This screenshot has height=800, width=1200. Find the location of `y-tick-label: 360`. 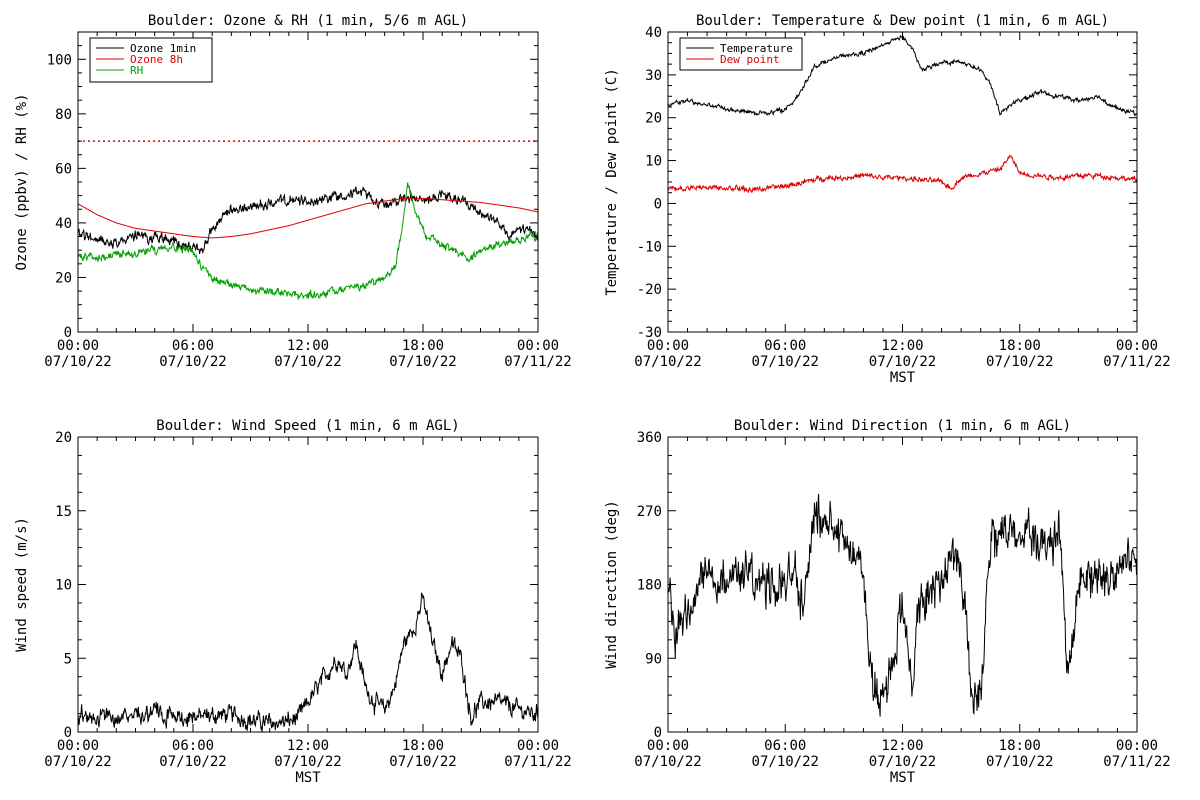

y-tick-label: 360 is located at coordinates (649, 438).